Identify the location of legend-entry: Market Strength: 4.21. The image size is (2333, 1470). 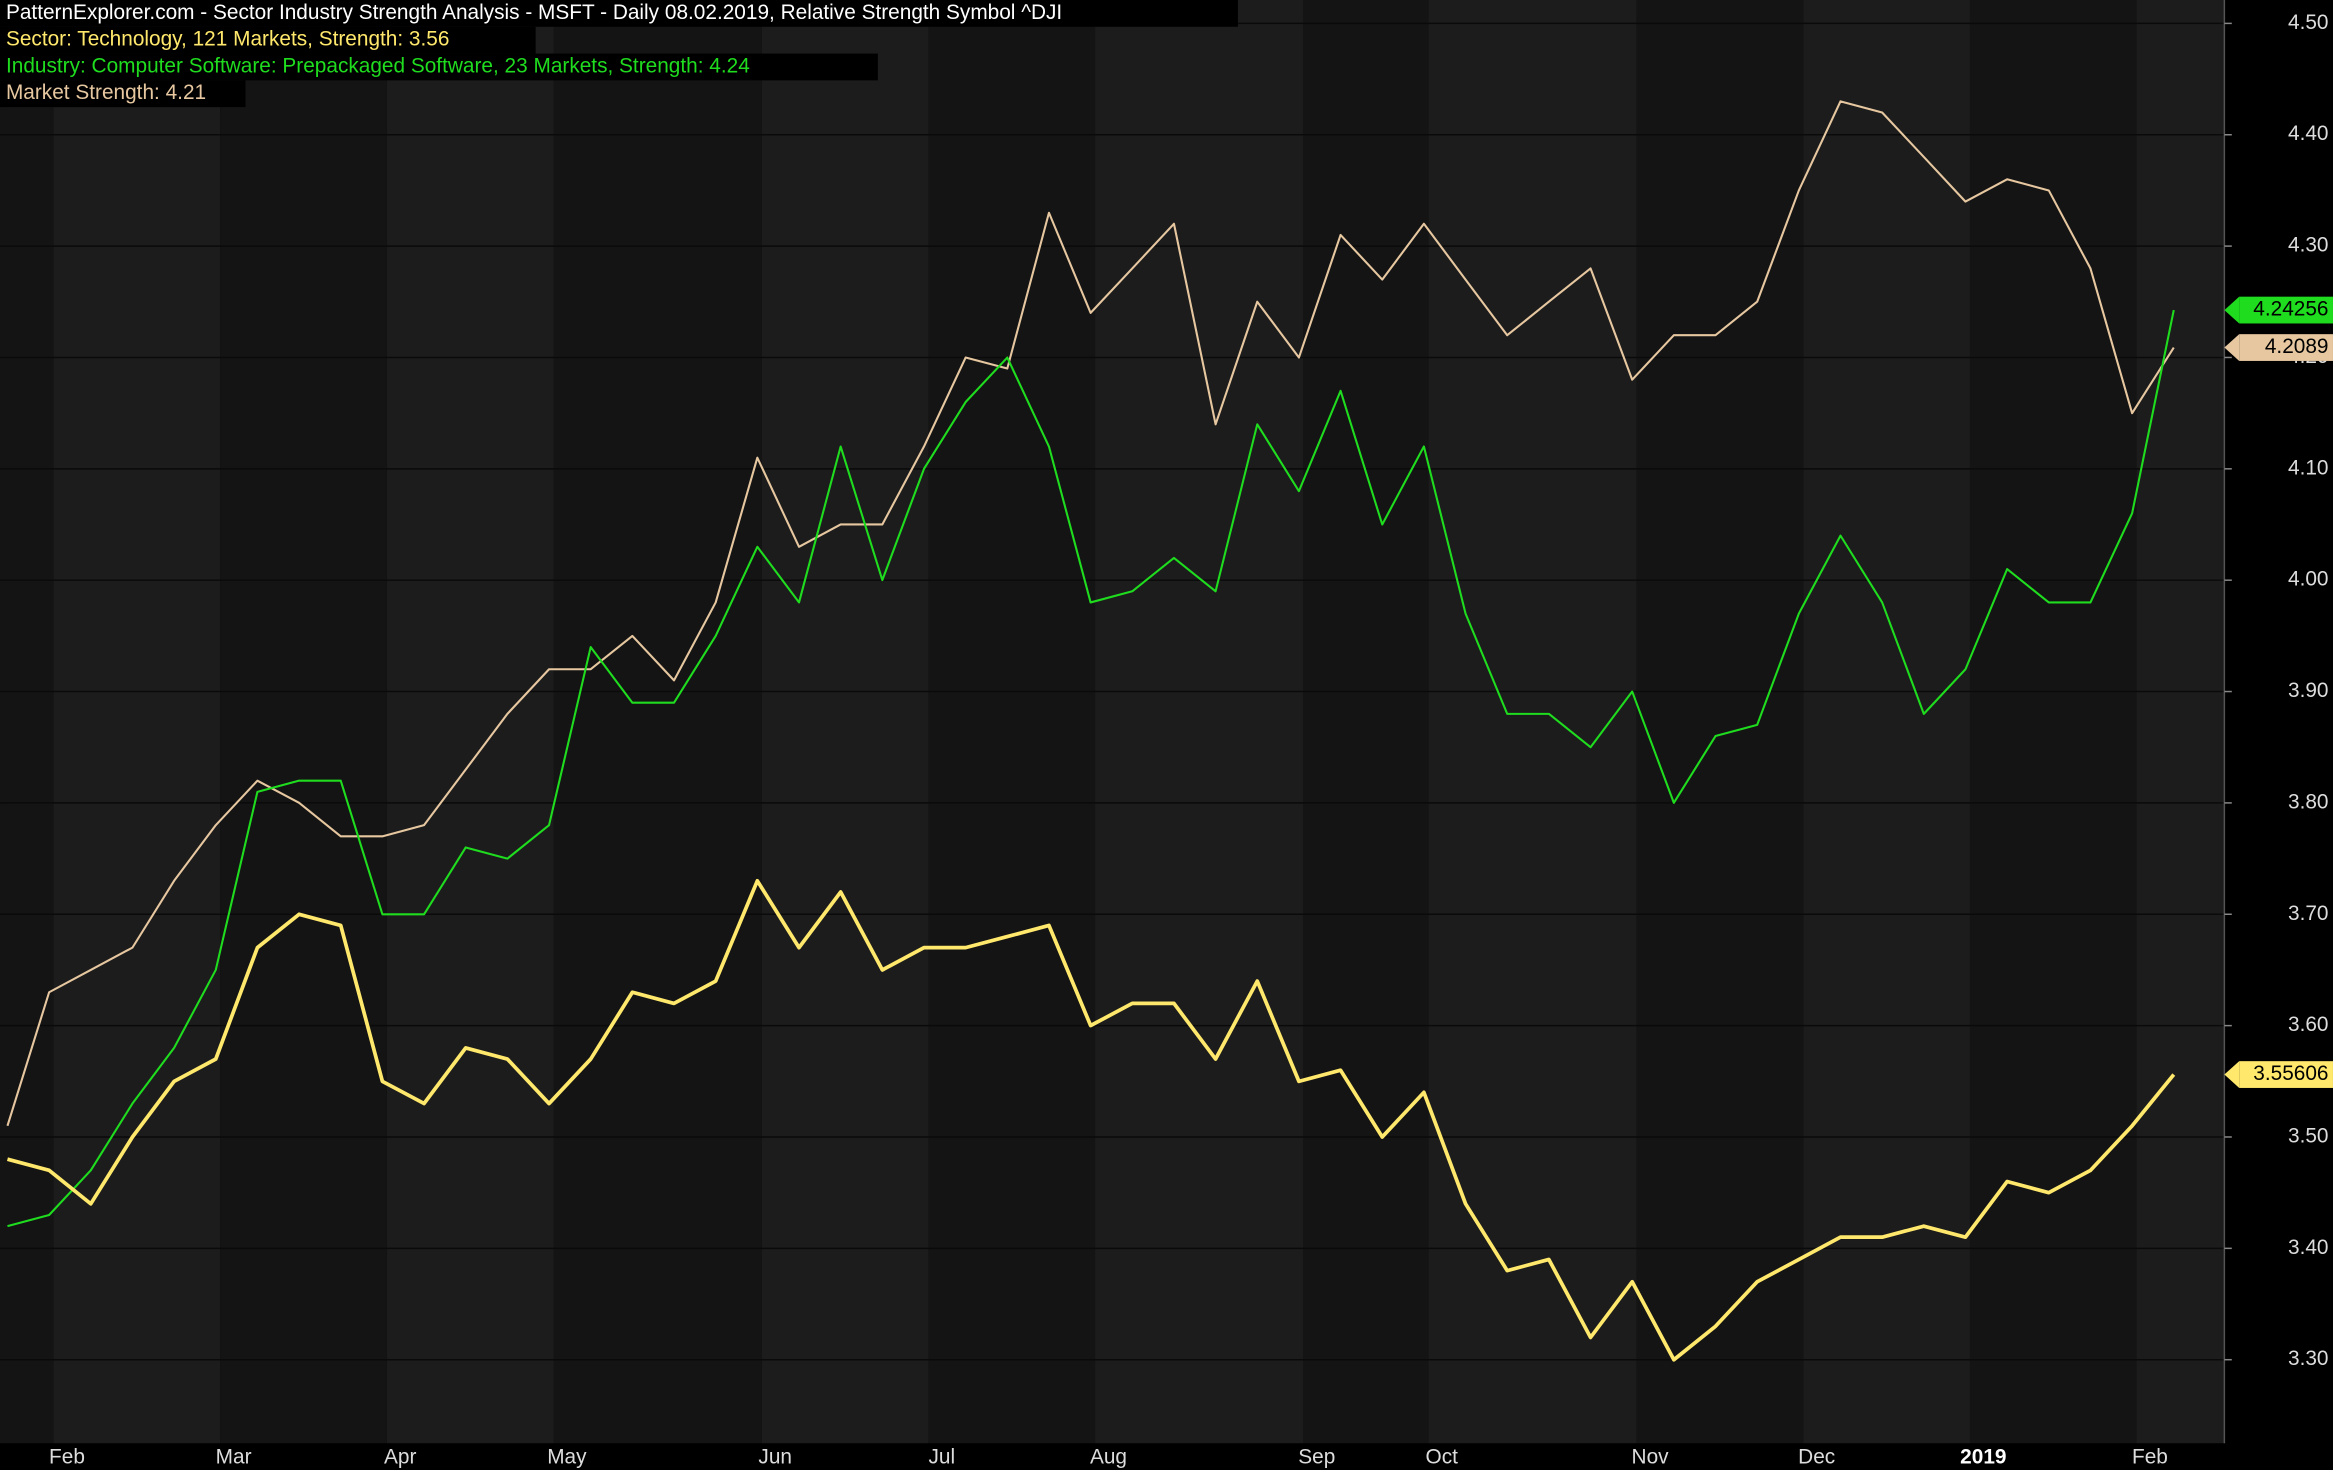
(106, 92).